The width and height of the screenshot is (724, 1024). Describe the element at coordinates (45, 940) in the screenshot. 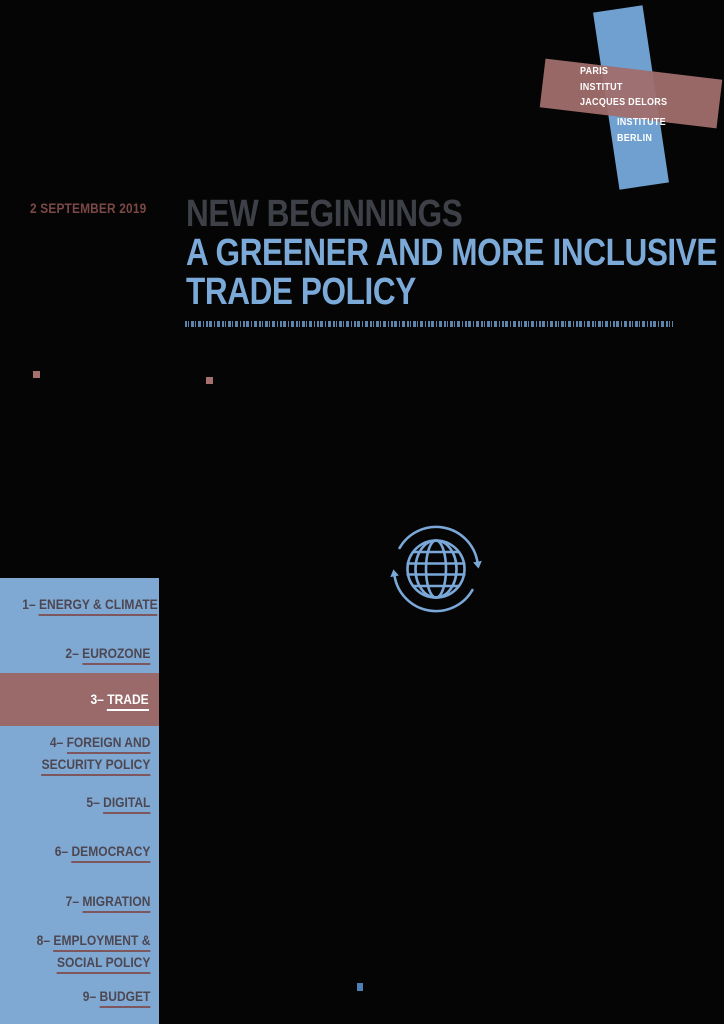

I see `sidebar-item-number: 8–` at that location.